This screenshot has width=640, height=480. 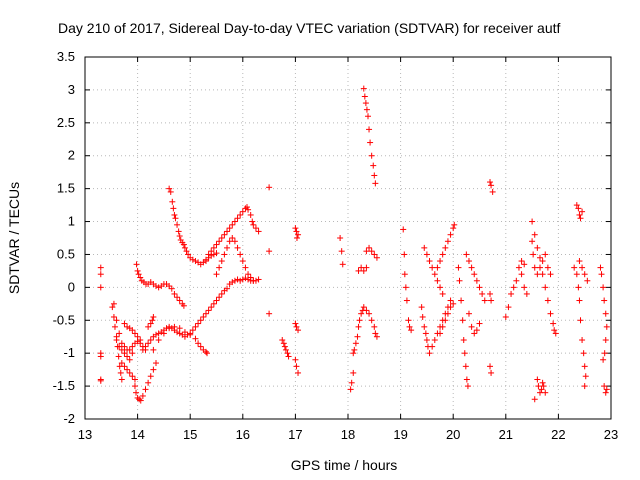 What do you see at coordinates (558, 434) in the screenshot?
I see `x-tick-label: 22` at bounding box center [558, 434].